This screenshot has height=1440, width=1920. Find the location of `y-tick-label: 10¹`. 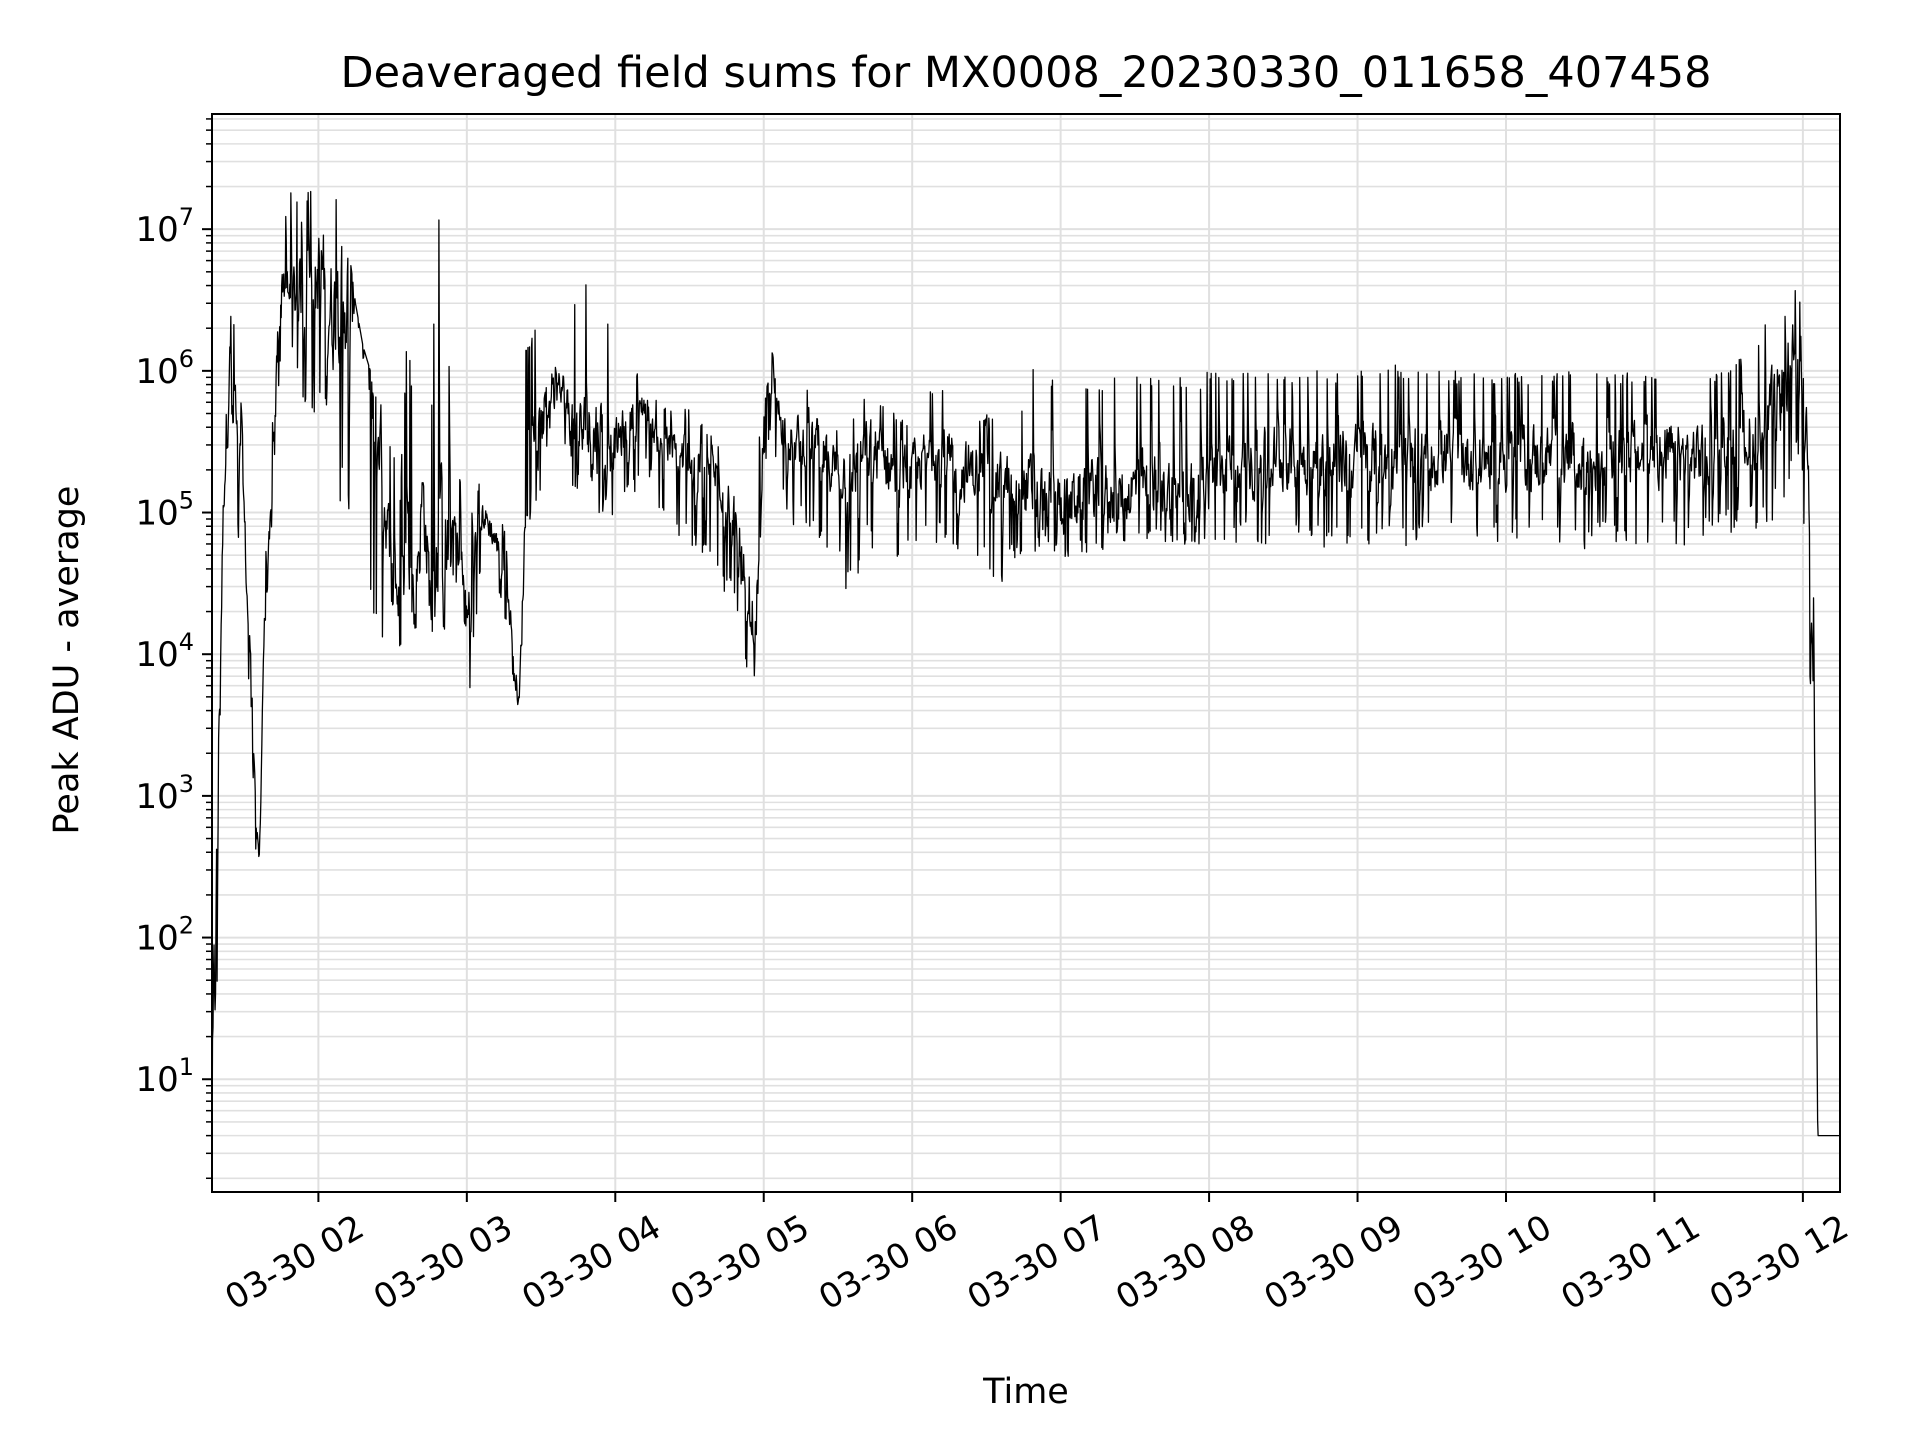

y-tick-label: 10¹ is located at coordinates (164, 1076).